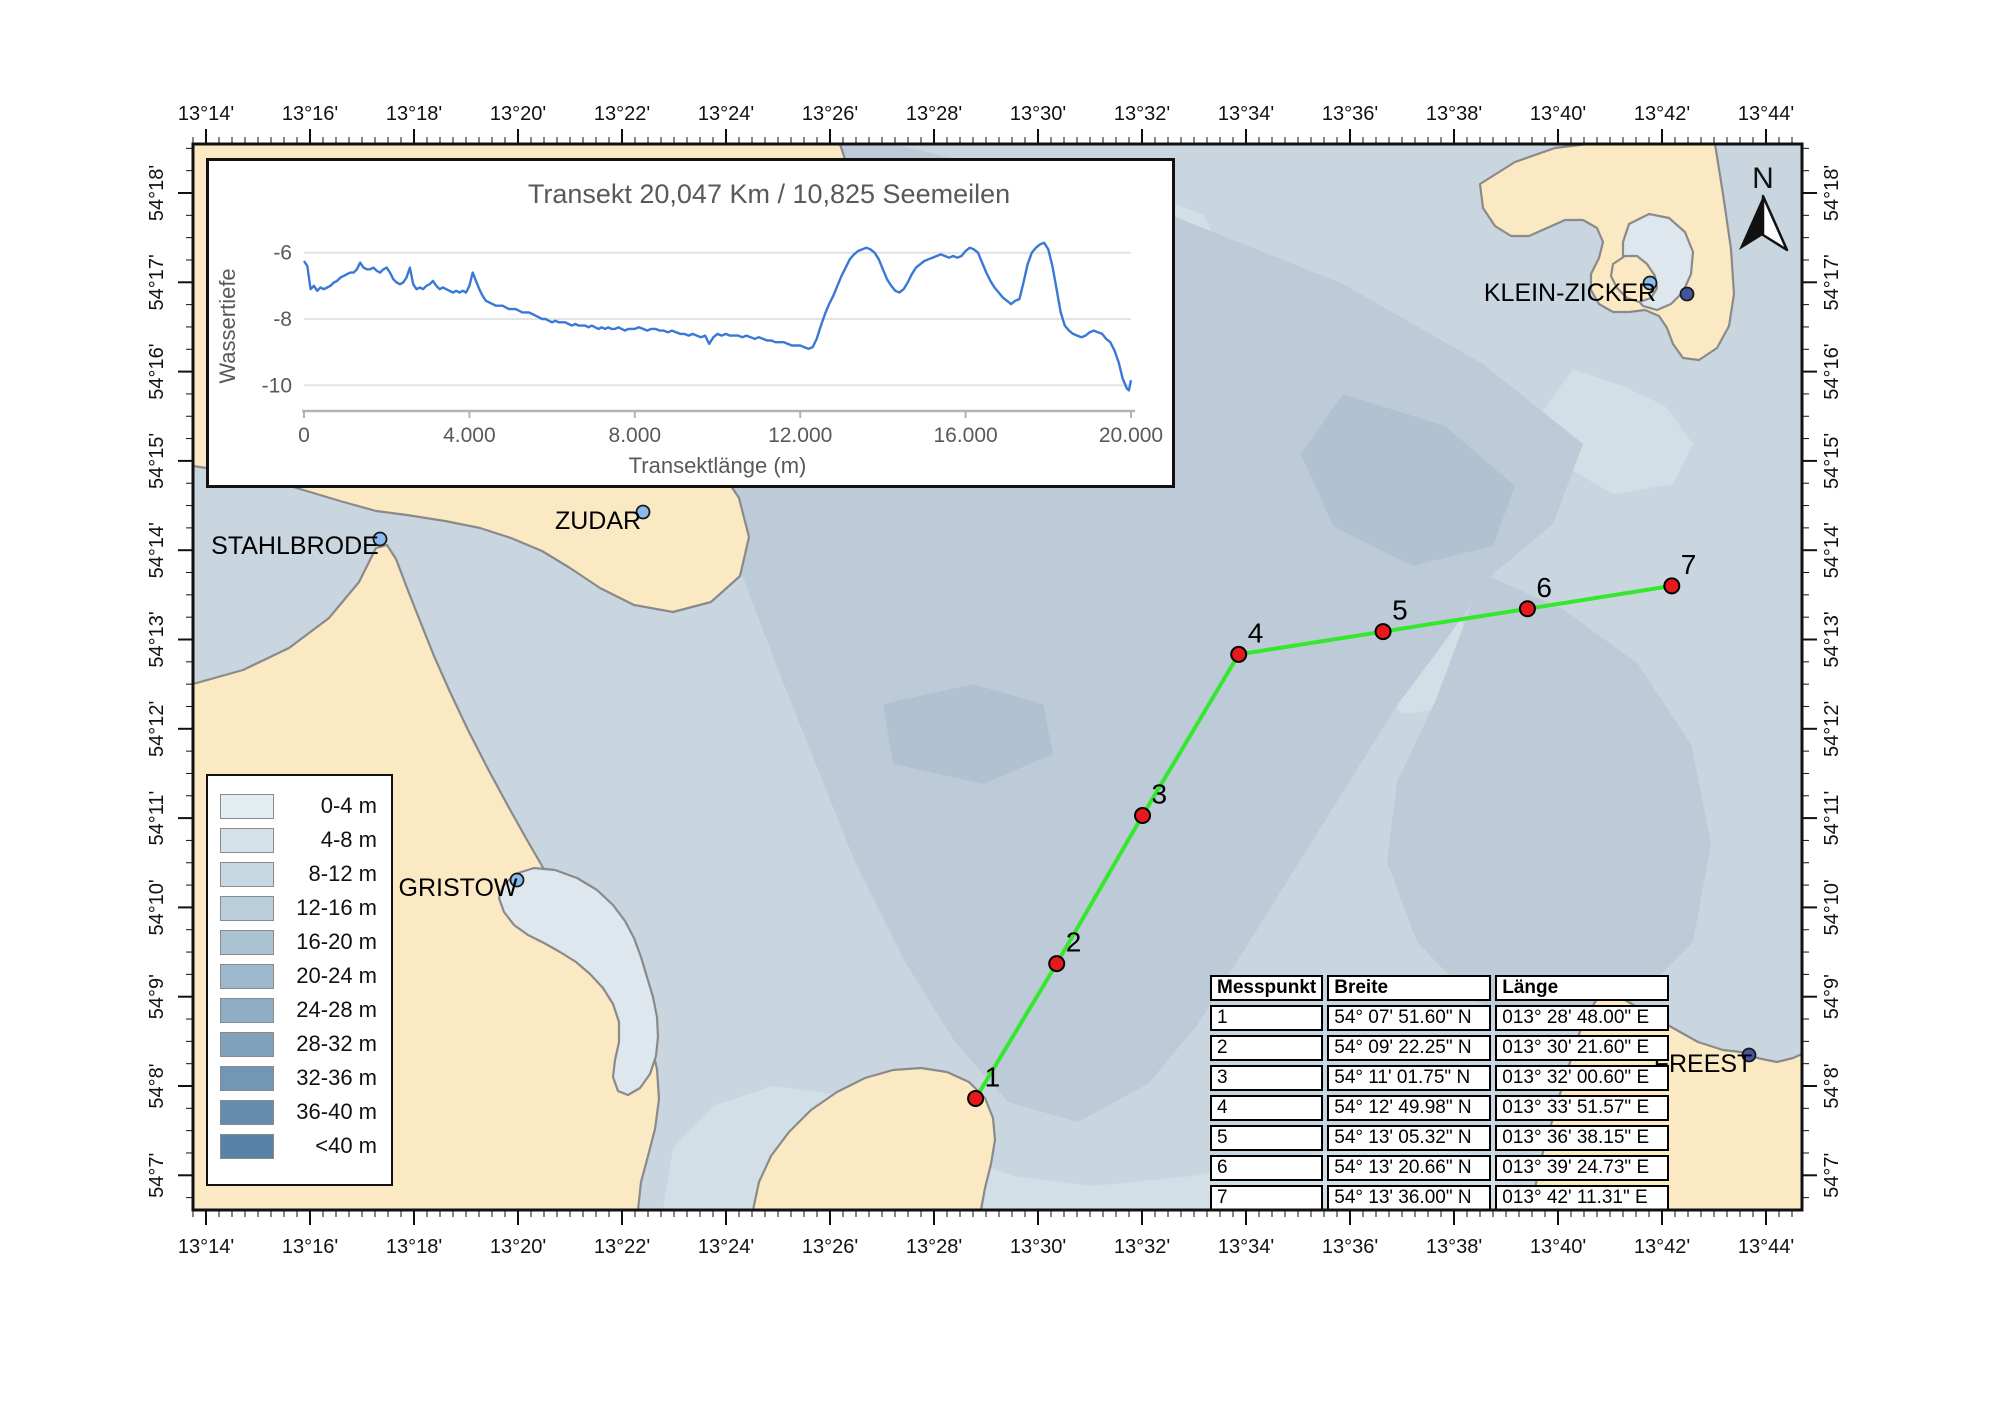 The width and height of the screenshot is (2000, 1414). Describe the element at coordinates (965, 435) in the screenshot. I see `x-tick-label: 16.000` at that location.